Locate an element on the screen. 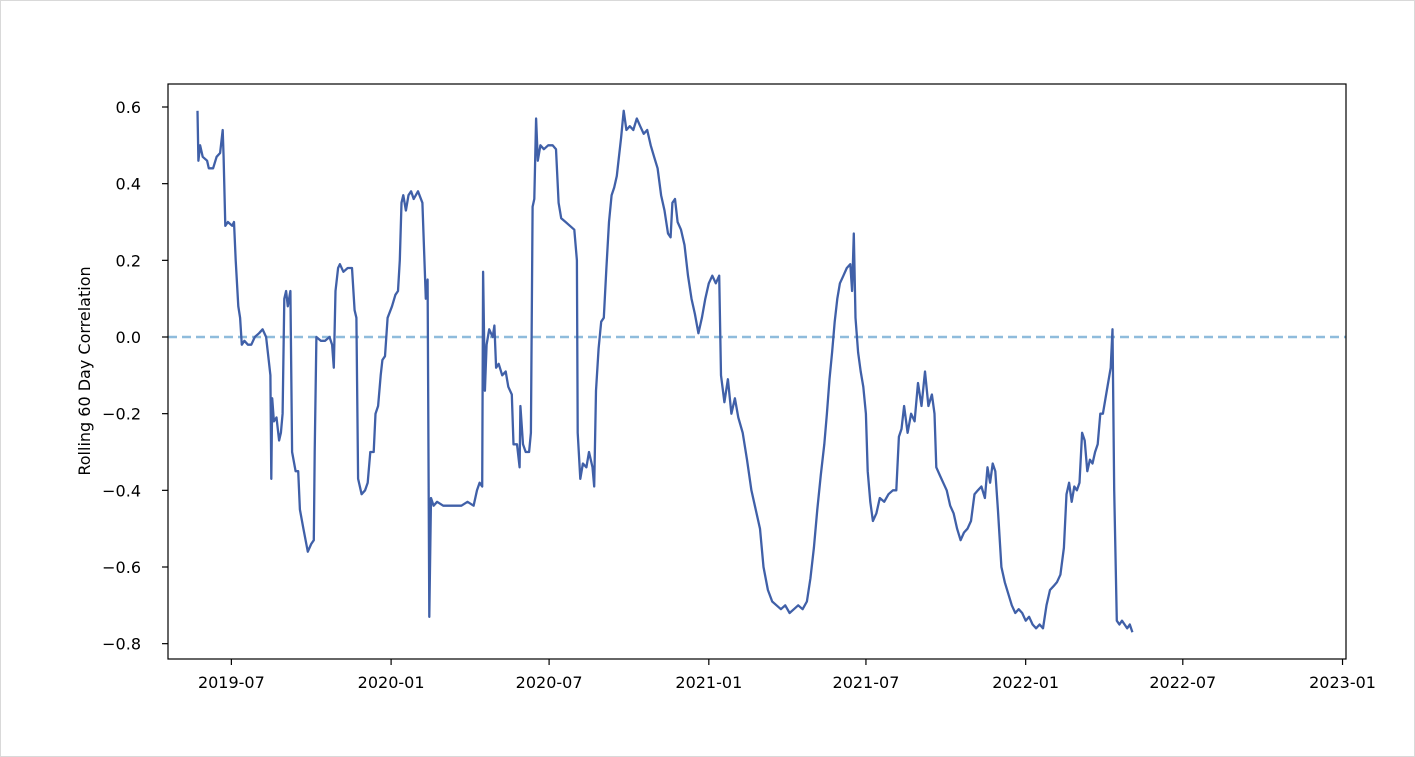  y-tick-label: 0.4 is located at coordinates (128, 184).